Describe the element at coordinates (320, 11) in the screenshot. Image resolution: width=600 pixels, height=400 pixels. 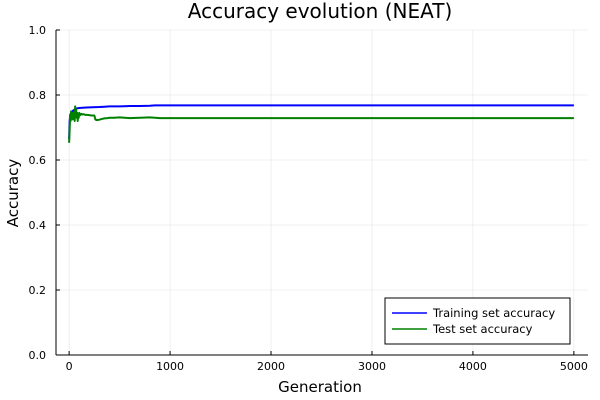
I see `chart-title: Accuracy evolution (NEAT)` at that location.